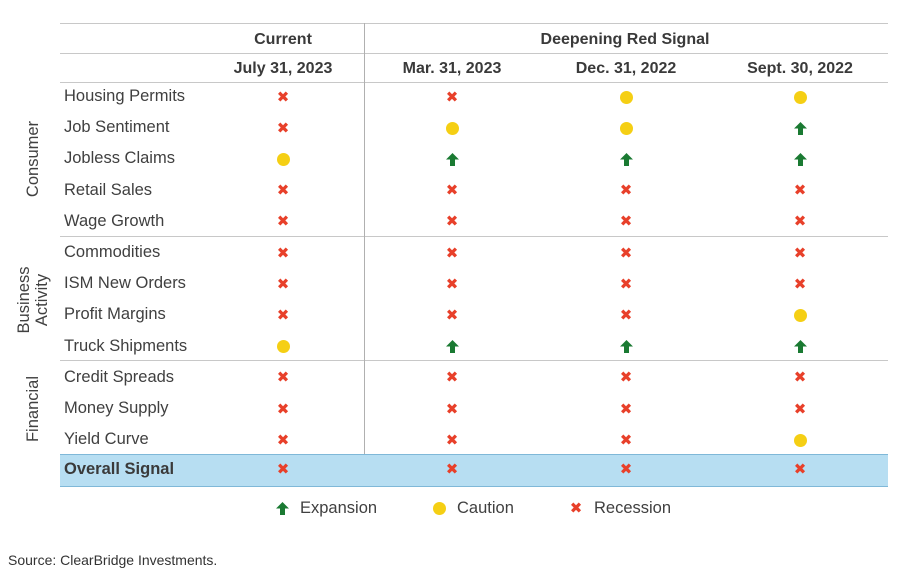  Describe the element at coordinates (626, 68) in the screenshot. I see `column-header: Dec. 31, 2022` at that location.